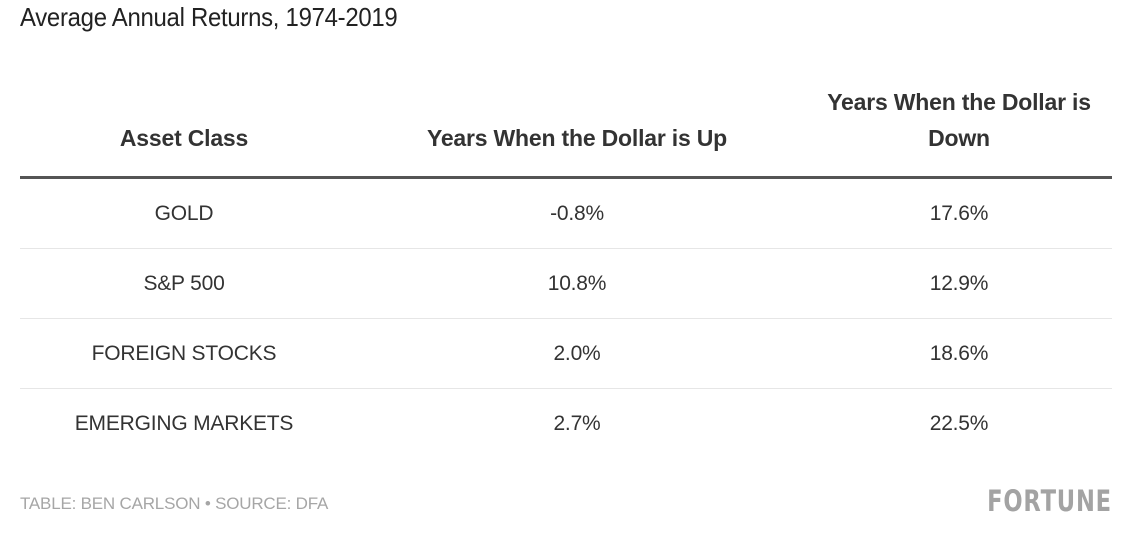  I want to click on table-row: S&P 500 10.8% 12.9%, so click(566, 284).